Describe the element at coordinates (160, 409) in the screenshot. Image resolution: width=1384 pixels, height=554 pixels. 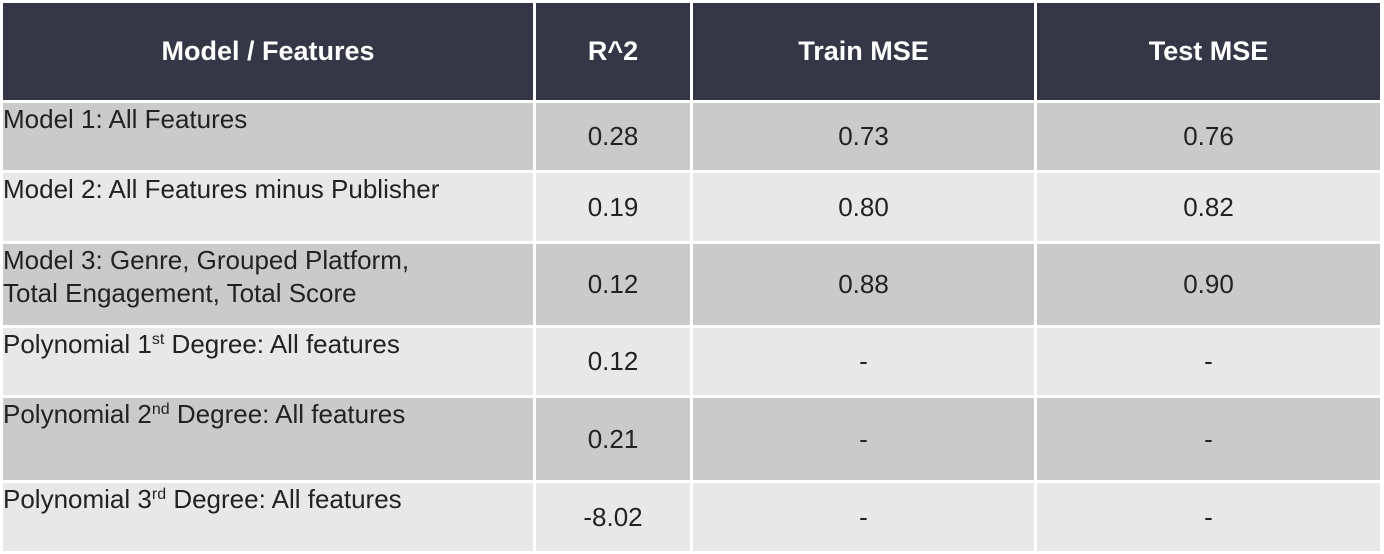
I see `ordinal-suffix: nd` at that location.